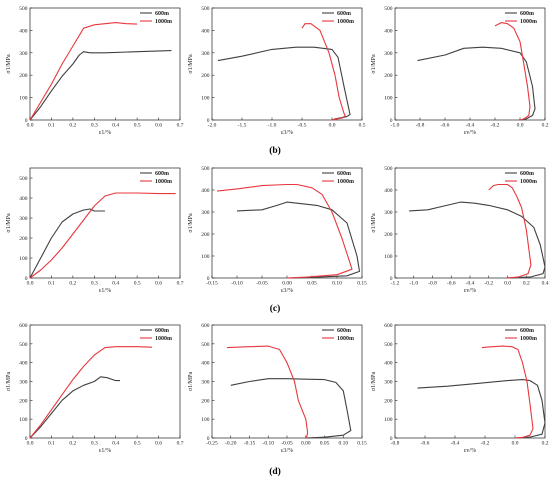 The height and width of the screenshot is (477, 550). Describe the element at coordinates (287, 133) in the screenshot. I see `x-axis-label: ε3/%` at that location.